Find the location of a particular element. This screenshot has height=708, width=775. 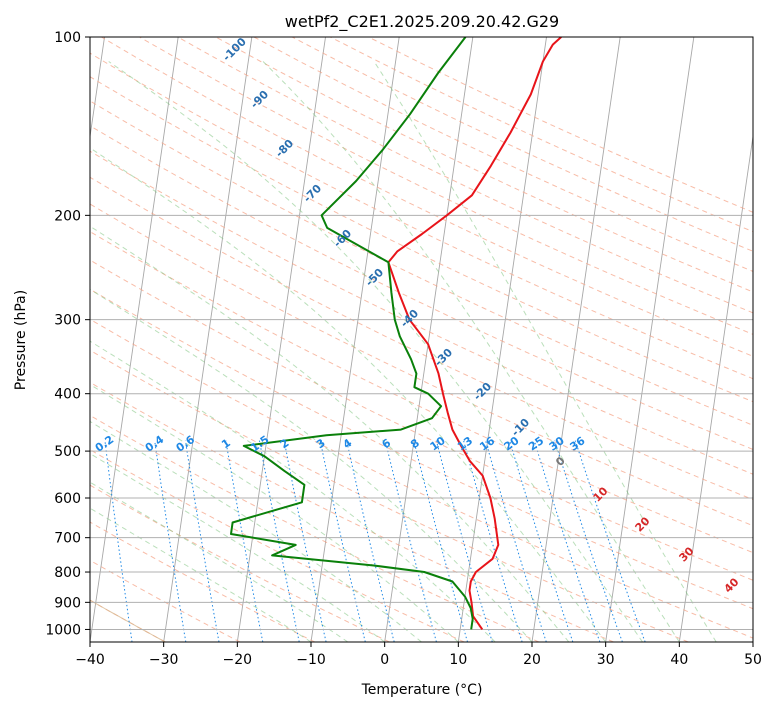

y-axis-title: Pressure (hPa) is located at coordinates (21, 340).